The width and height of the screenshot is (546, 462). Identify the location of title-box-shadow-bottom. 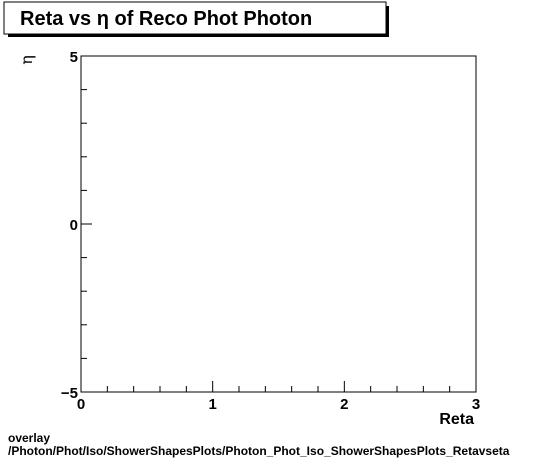
(197, 35).